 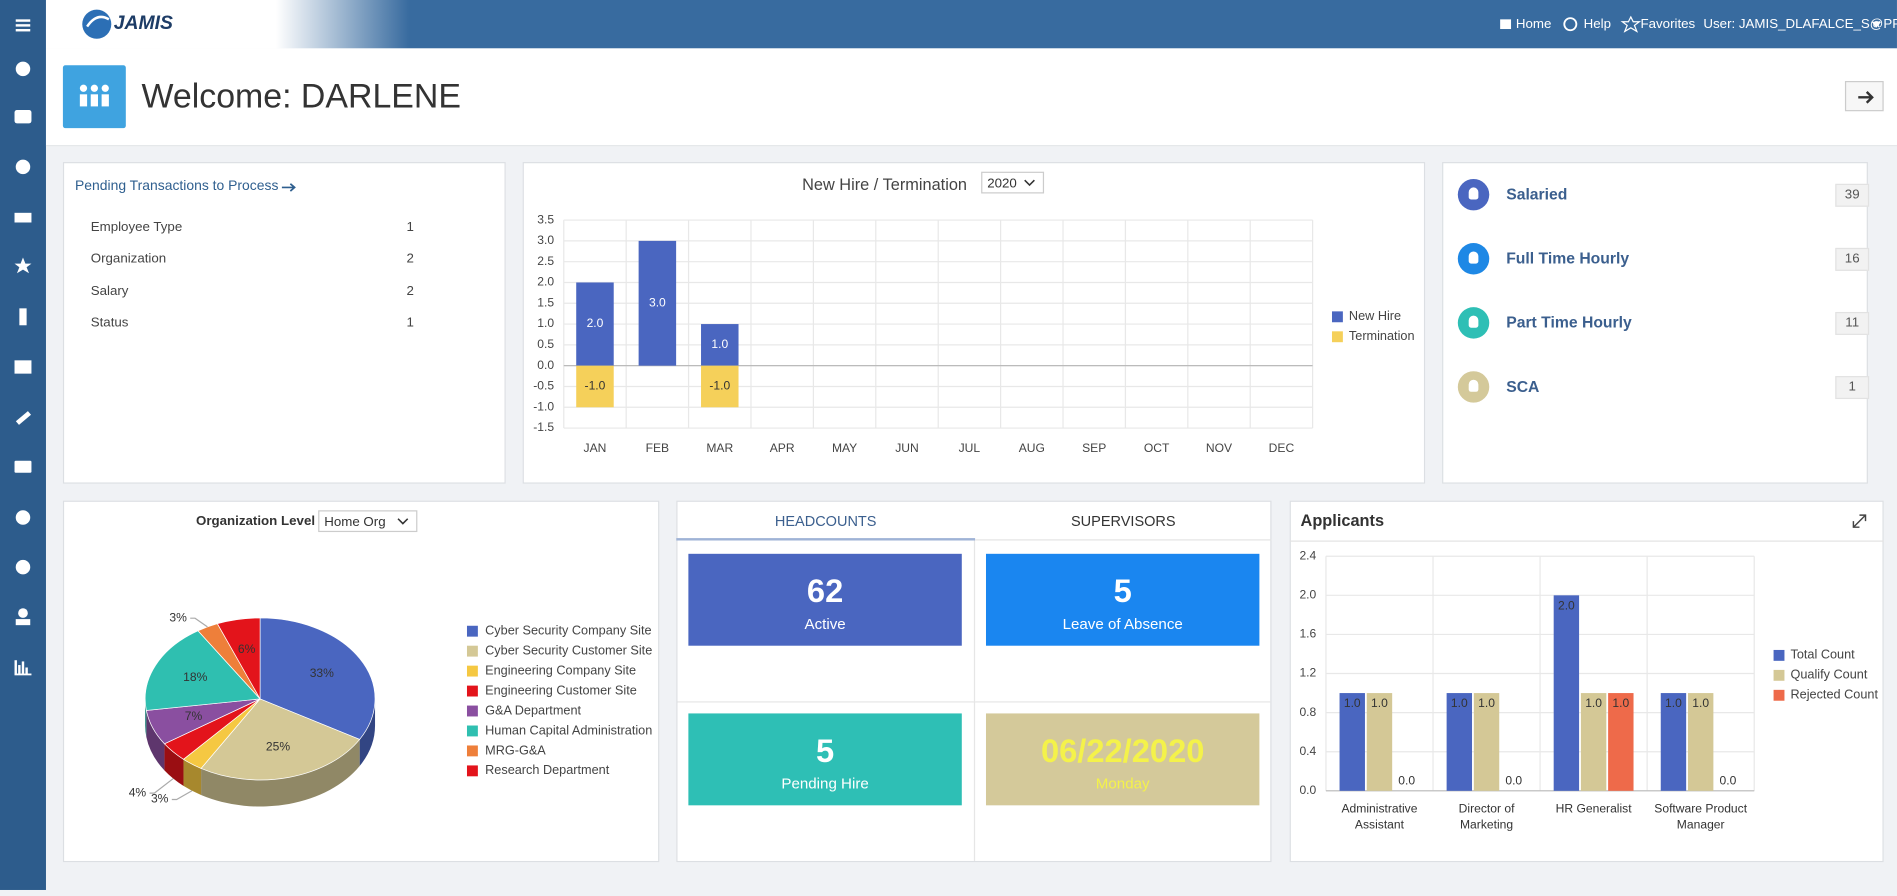 I want to click on type-count: 16, so click(x=1852, y=259).